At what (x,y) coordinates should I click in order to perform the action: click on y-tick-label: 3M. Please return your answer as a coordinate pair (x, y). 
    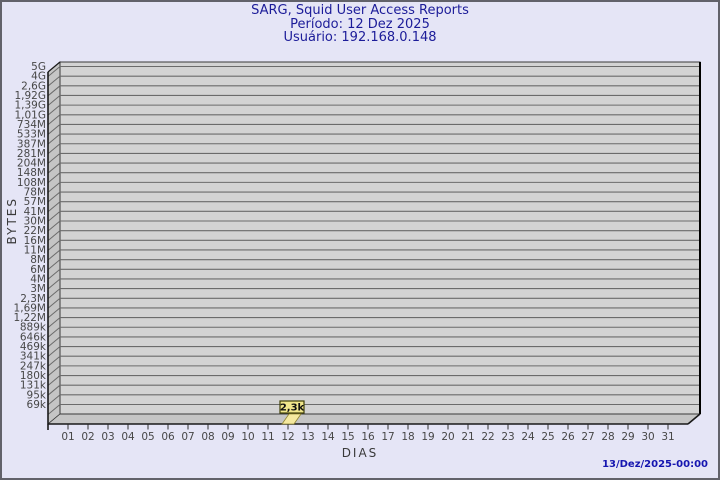
    Looking at the image, I should click on (38, 289).